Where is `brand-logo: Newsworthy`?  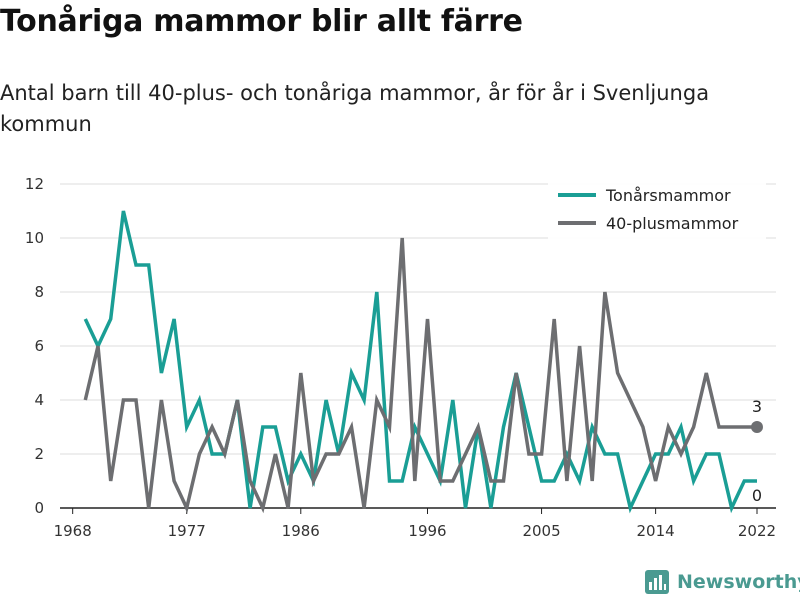 brand-logo: Newsworthy is located at coordinates (722, 582).